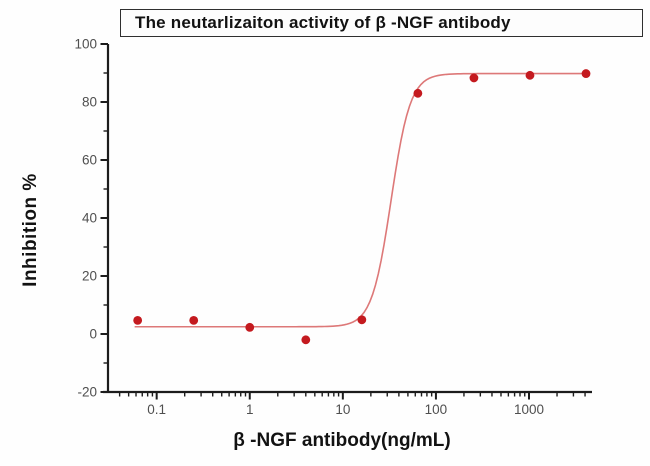  What do you see at coordinates (93, 334) in the screenshot?
I see `y-tick-label: 0` at bounding box center [93, 334].